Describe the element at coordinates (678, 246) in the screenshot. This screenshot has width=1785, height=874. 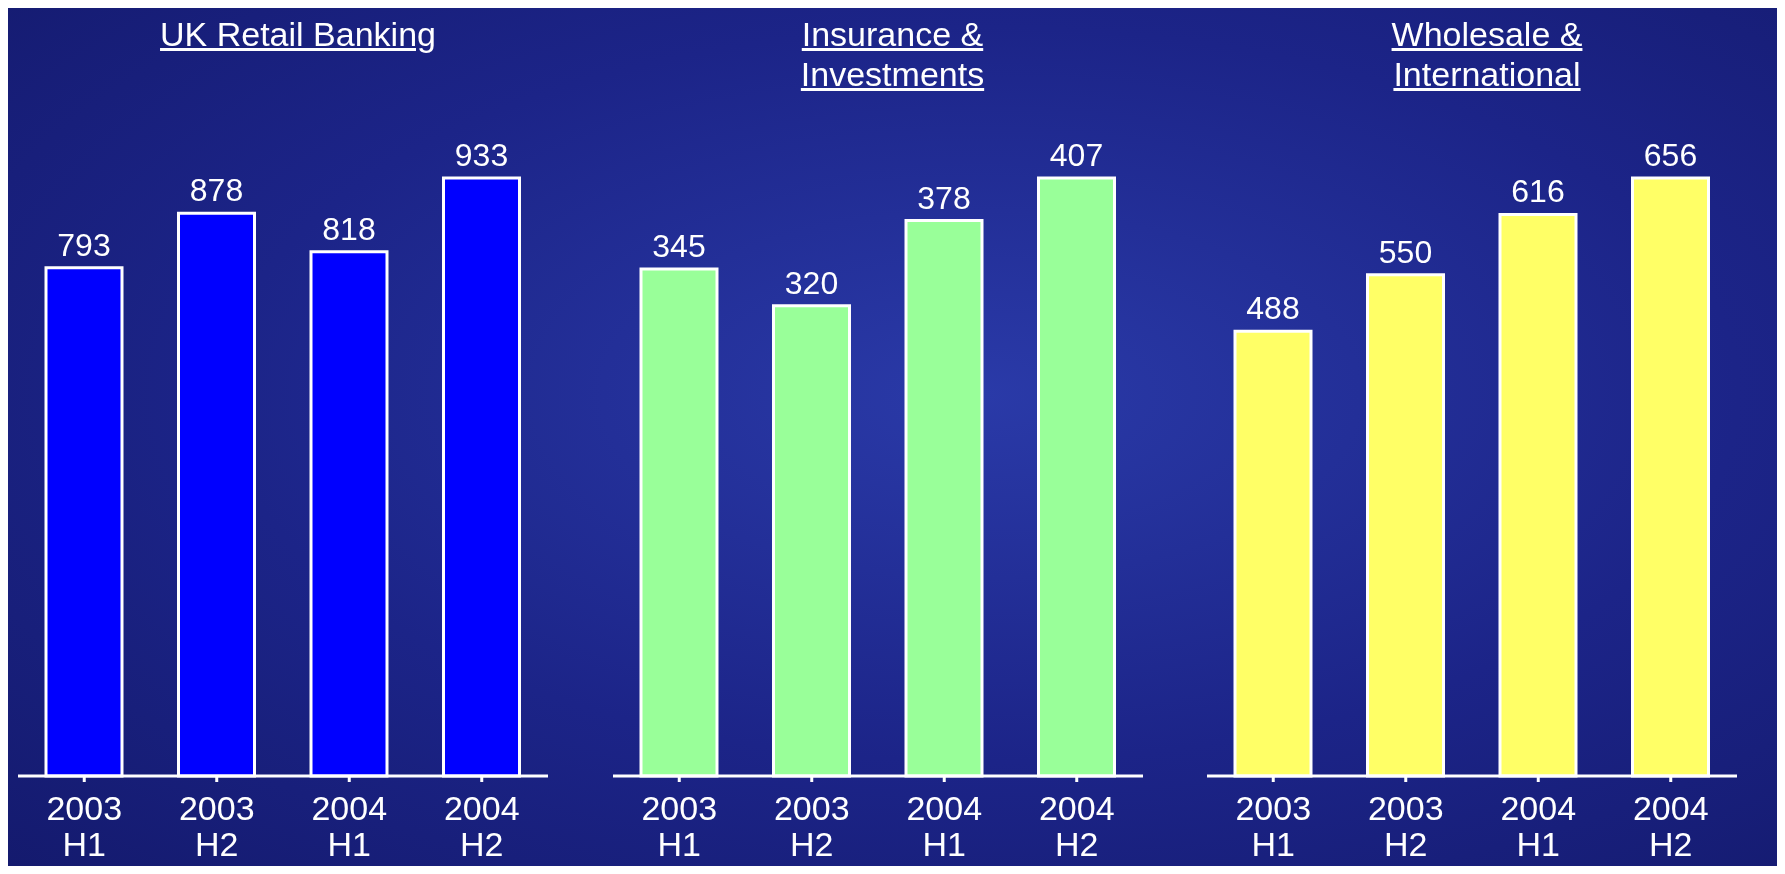
I see `data-label: 345` at that location.